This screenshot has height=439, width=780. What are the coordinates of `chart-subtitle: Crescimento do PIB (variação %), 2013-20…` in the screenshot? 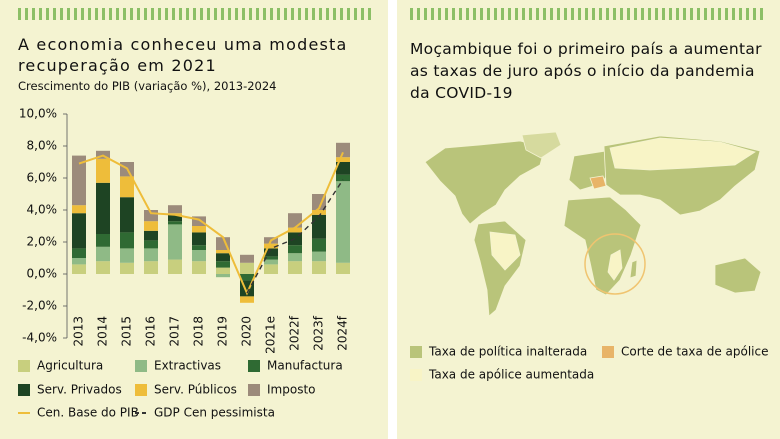 It's located at (147, 86).